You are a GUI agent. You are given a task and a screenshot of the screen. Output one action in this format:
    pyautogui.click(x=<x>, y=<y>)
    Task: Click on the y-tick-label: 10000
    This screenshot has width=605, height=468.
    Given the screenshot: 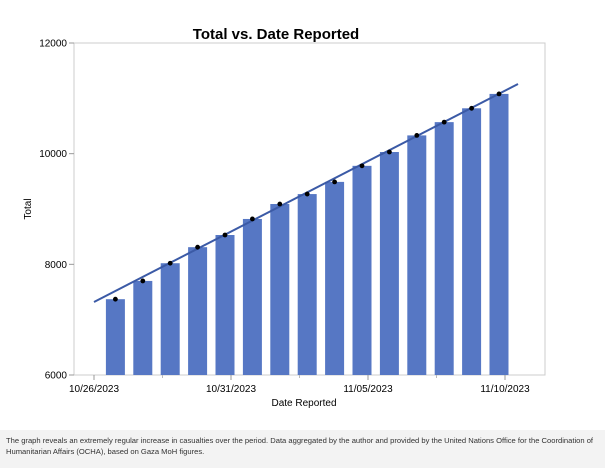 What is the action you would take?
    pyautogui.click(x=53, y=154)
    